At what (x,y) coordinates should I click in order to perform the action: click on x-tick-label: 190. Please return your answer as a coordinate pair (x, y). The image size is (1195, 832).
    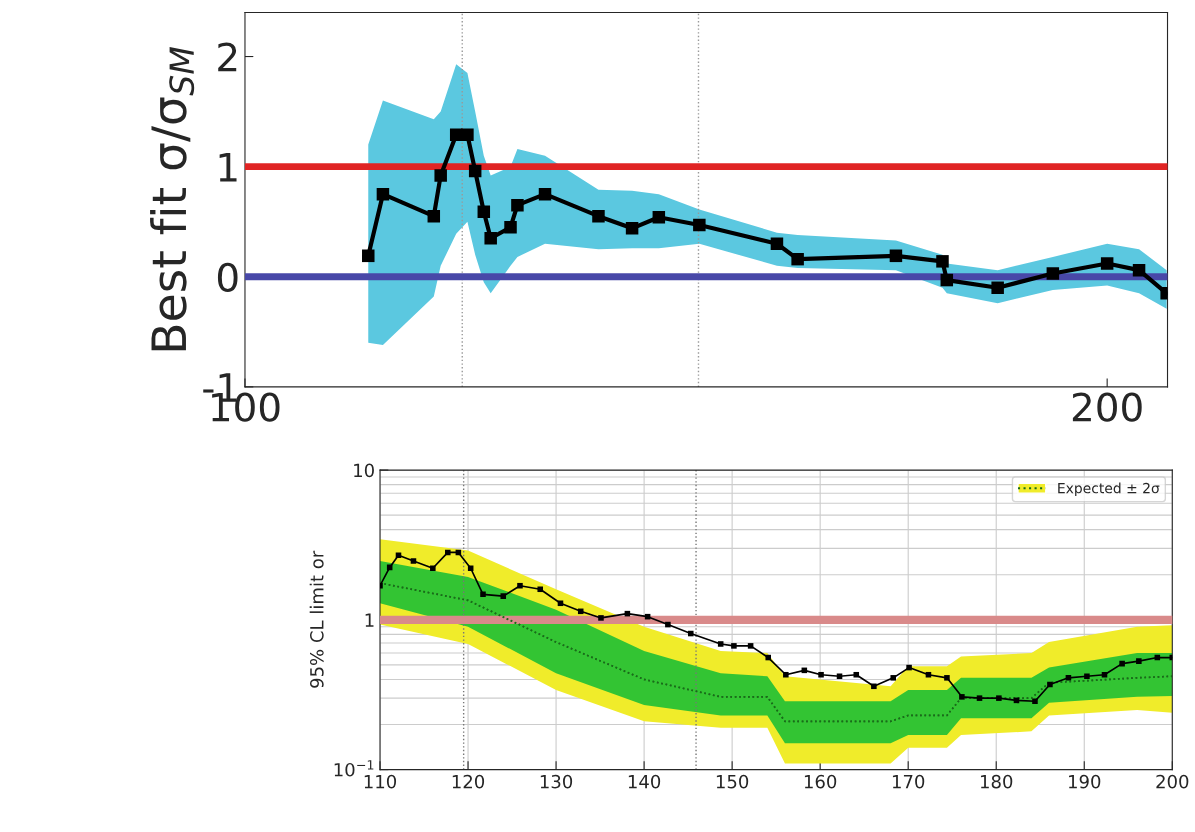
    Looking at the image, I should click on (1085, 781).